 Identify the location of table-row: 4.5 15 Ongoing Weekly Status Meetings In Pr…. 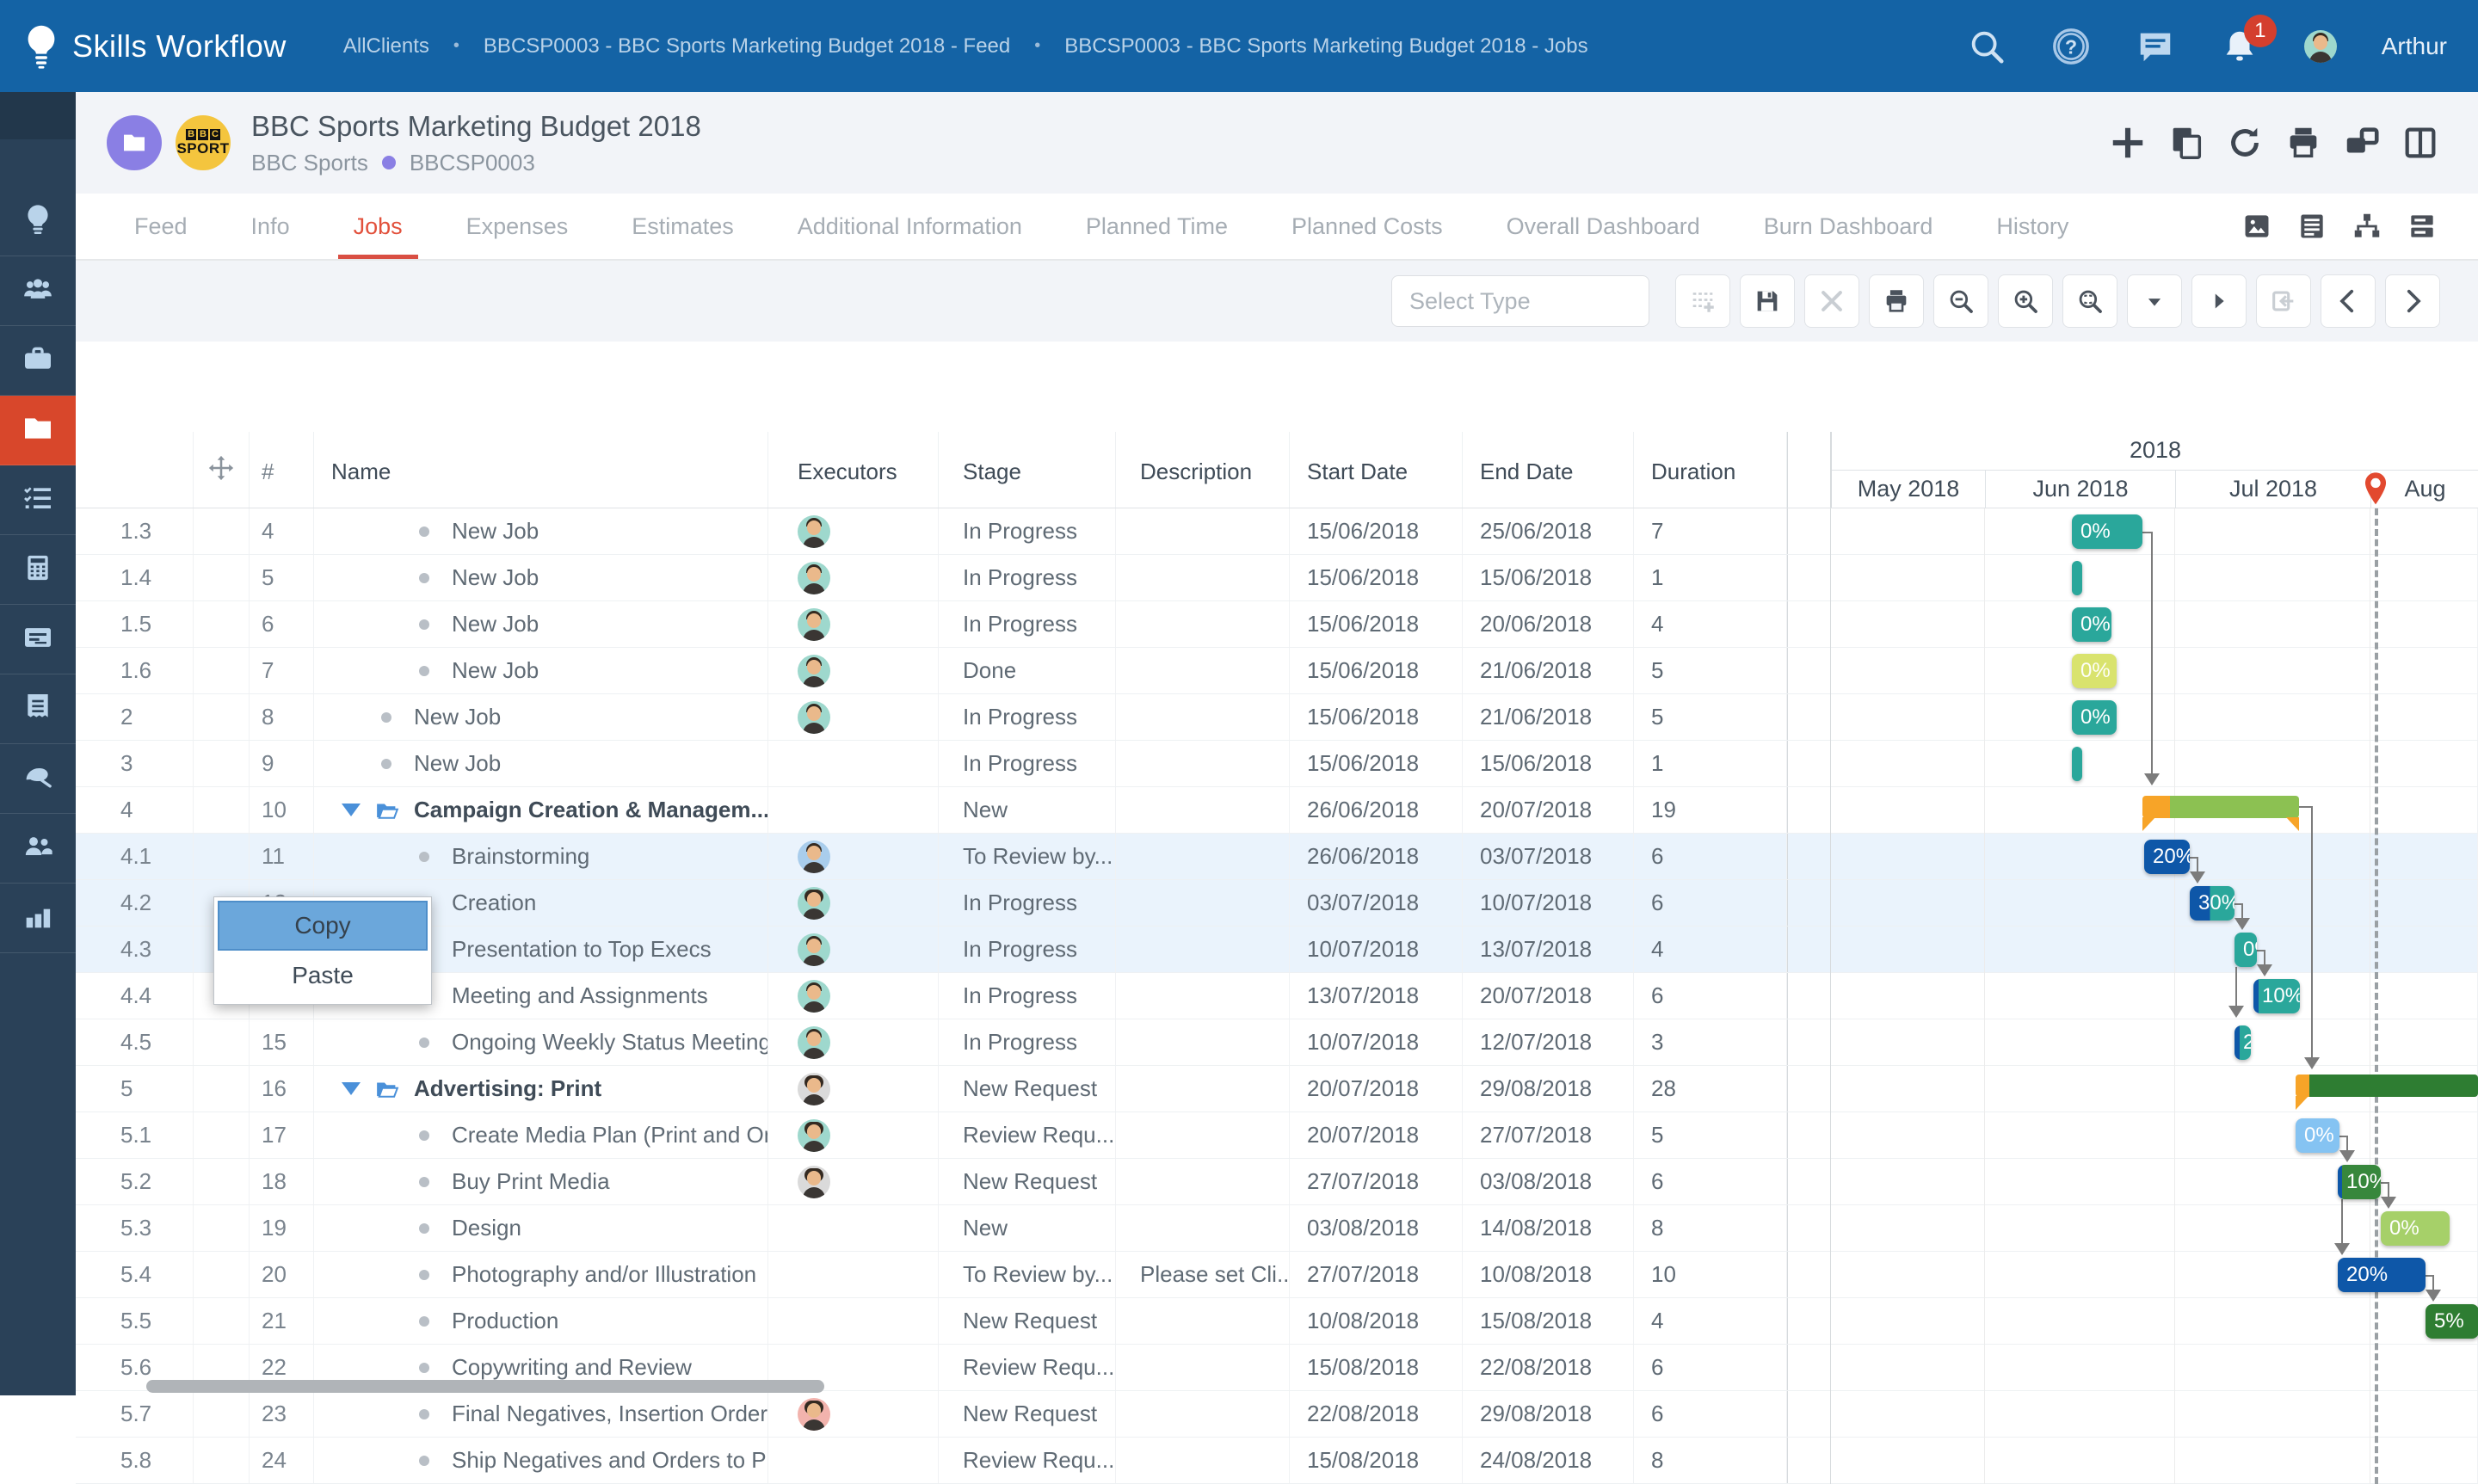
(1277, 1042).